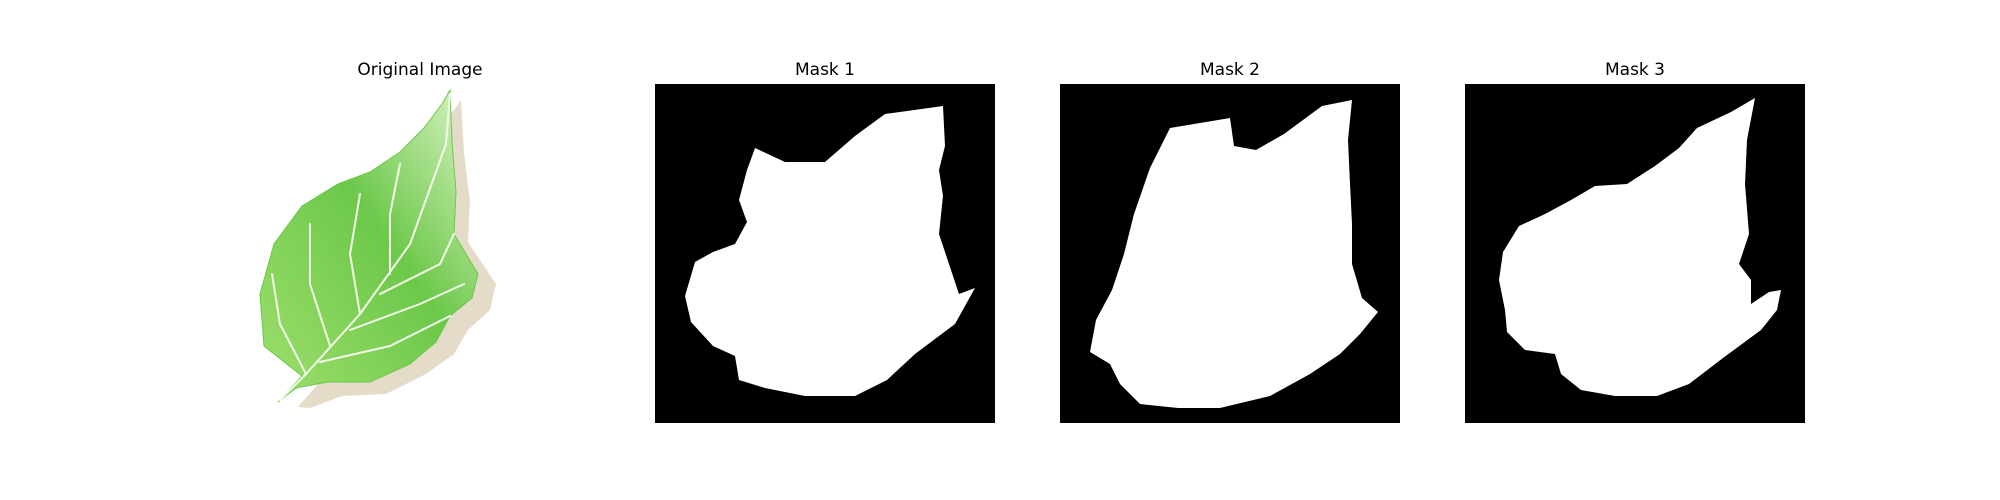  I want to click on original-image-panel, so click(420, 253).